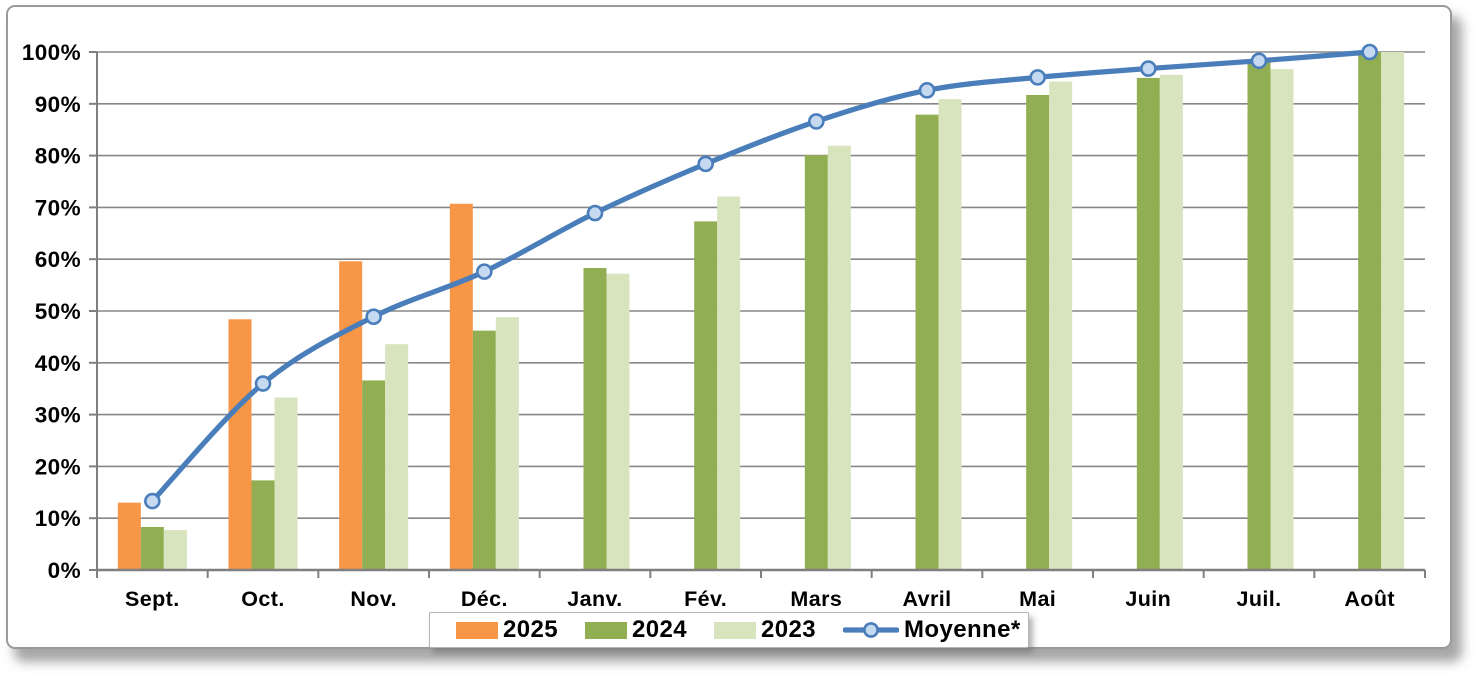 This screenshot has width=1483, height=686. Describe the element at coordinates (927, 90) in the screenshot. I see `marker-Moyenne*-Avril` at that location.